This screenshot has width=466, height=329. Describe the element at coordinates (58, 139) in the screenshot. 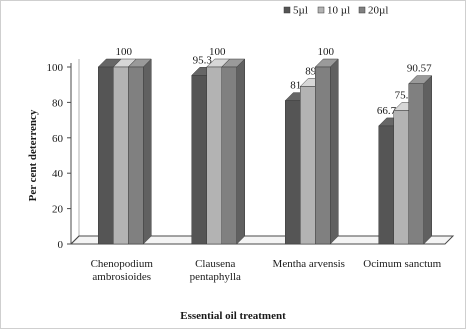

I see `y-tick-label: 60` at that location.